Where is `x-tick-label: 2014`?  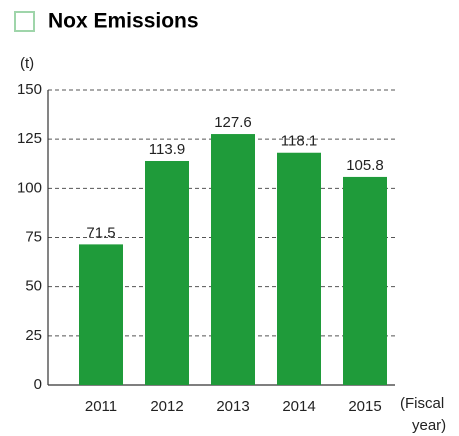
x-tick-label: 2014 is located at coordinates (298, 406).